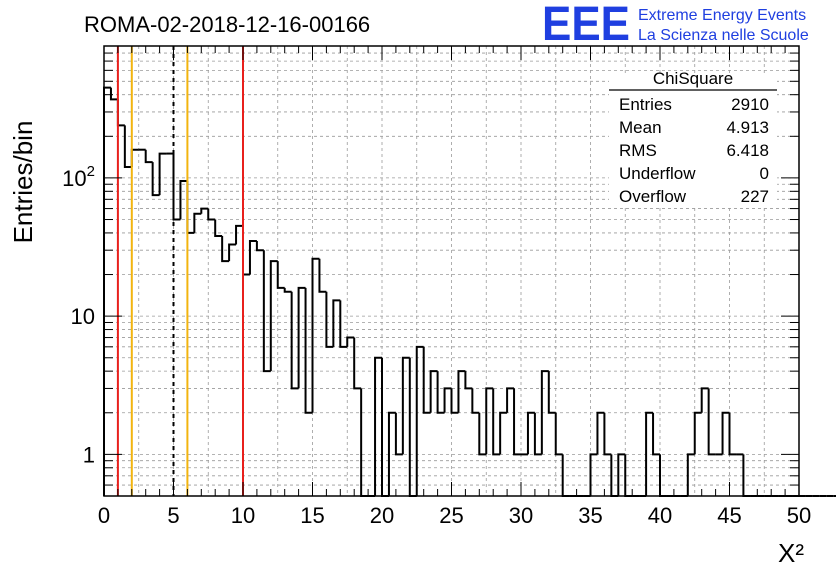  What do you see at coordinates (243, 515) in the screenshot?
I see `x-tick-label: 10` at bounding box center [243, 515].